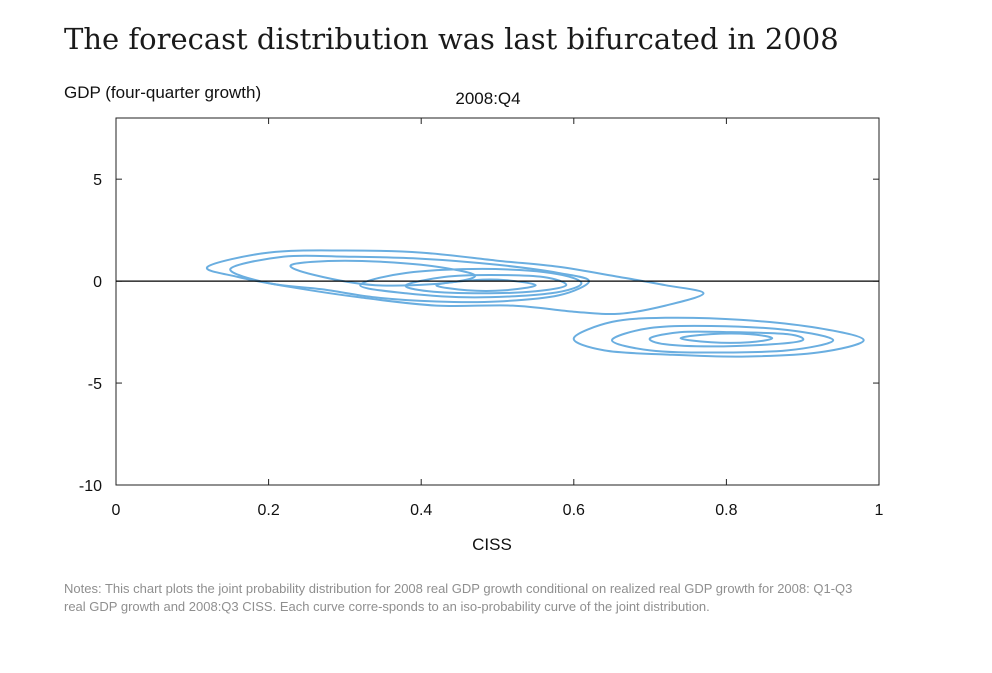 This screenshot has height=673, width=992. Describe the element at coordinates (97, 282) in the screenshot. I see `y-tick-label: 0` at that location.